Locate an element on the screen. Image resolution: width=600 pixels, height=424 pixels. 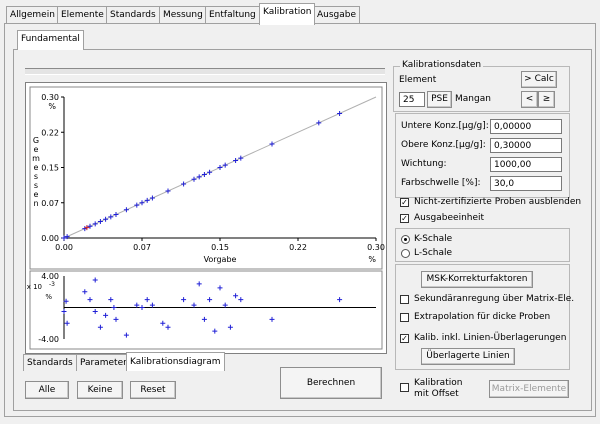
x-tick-label: 0.00 is located at coordinates (64, 247).